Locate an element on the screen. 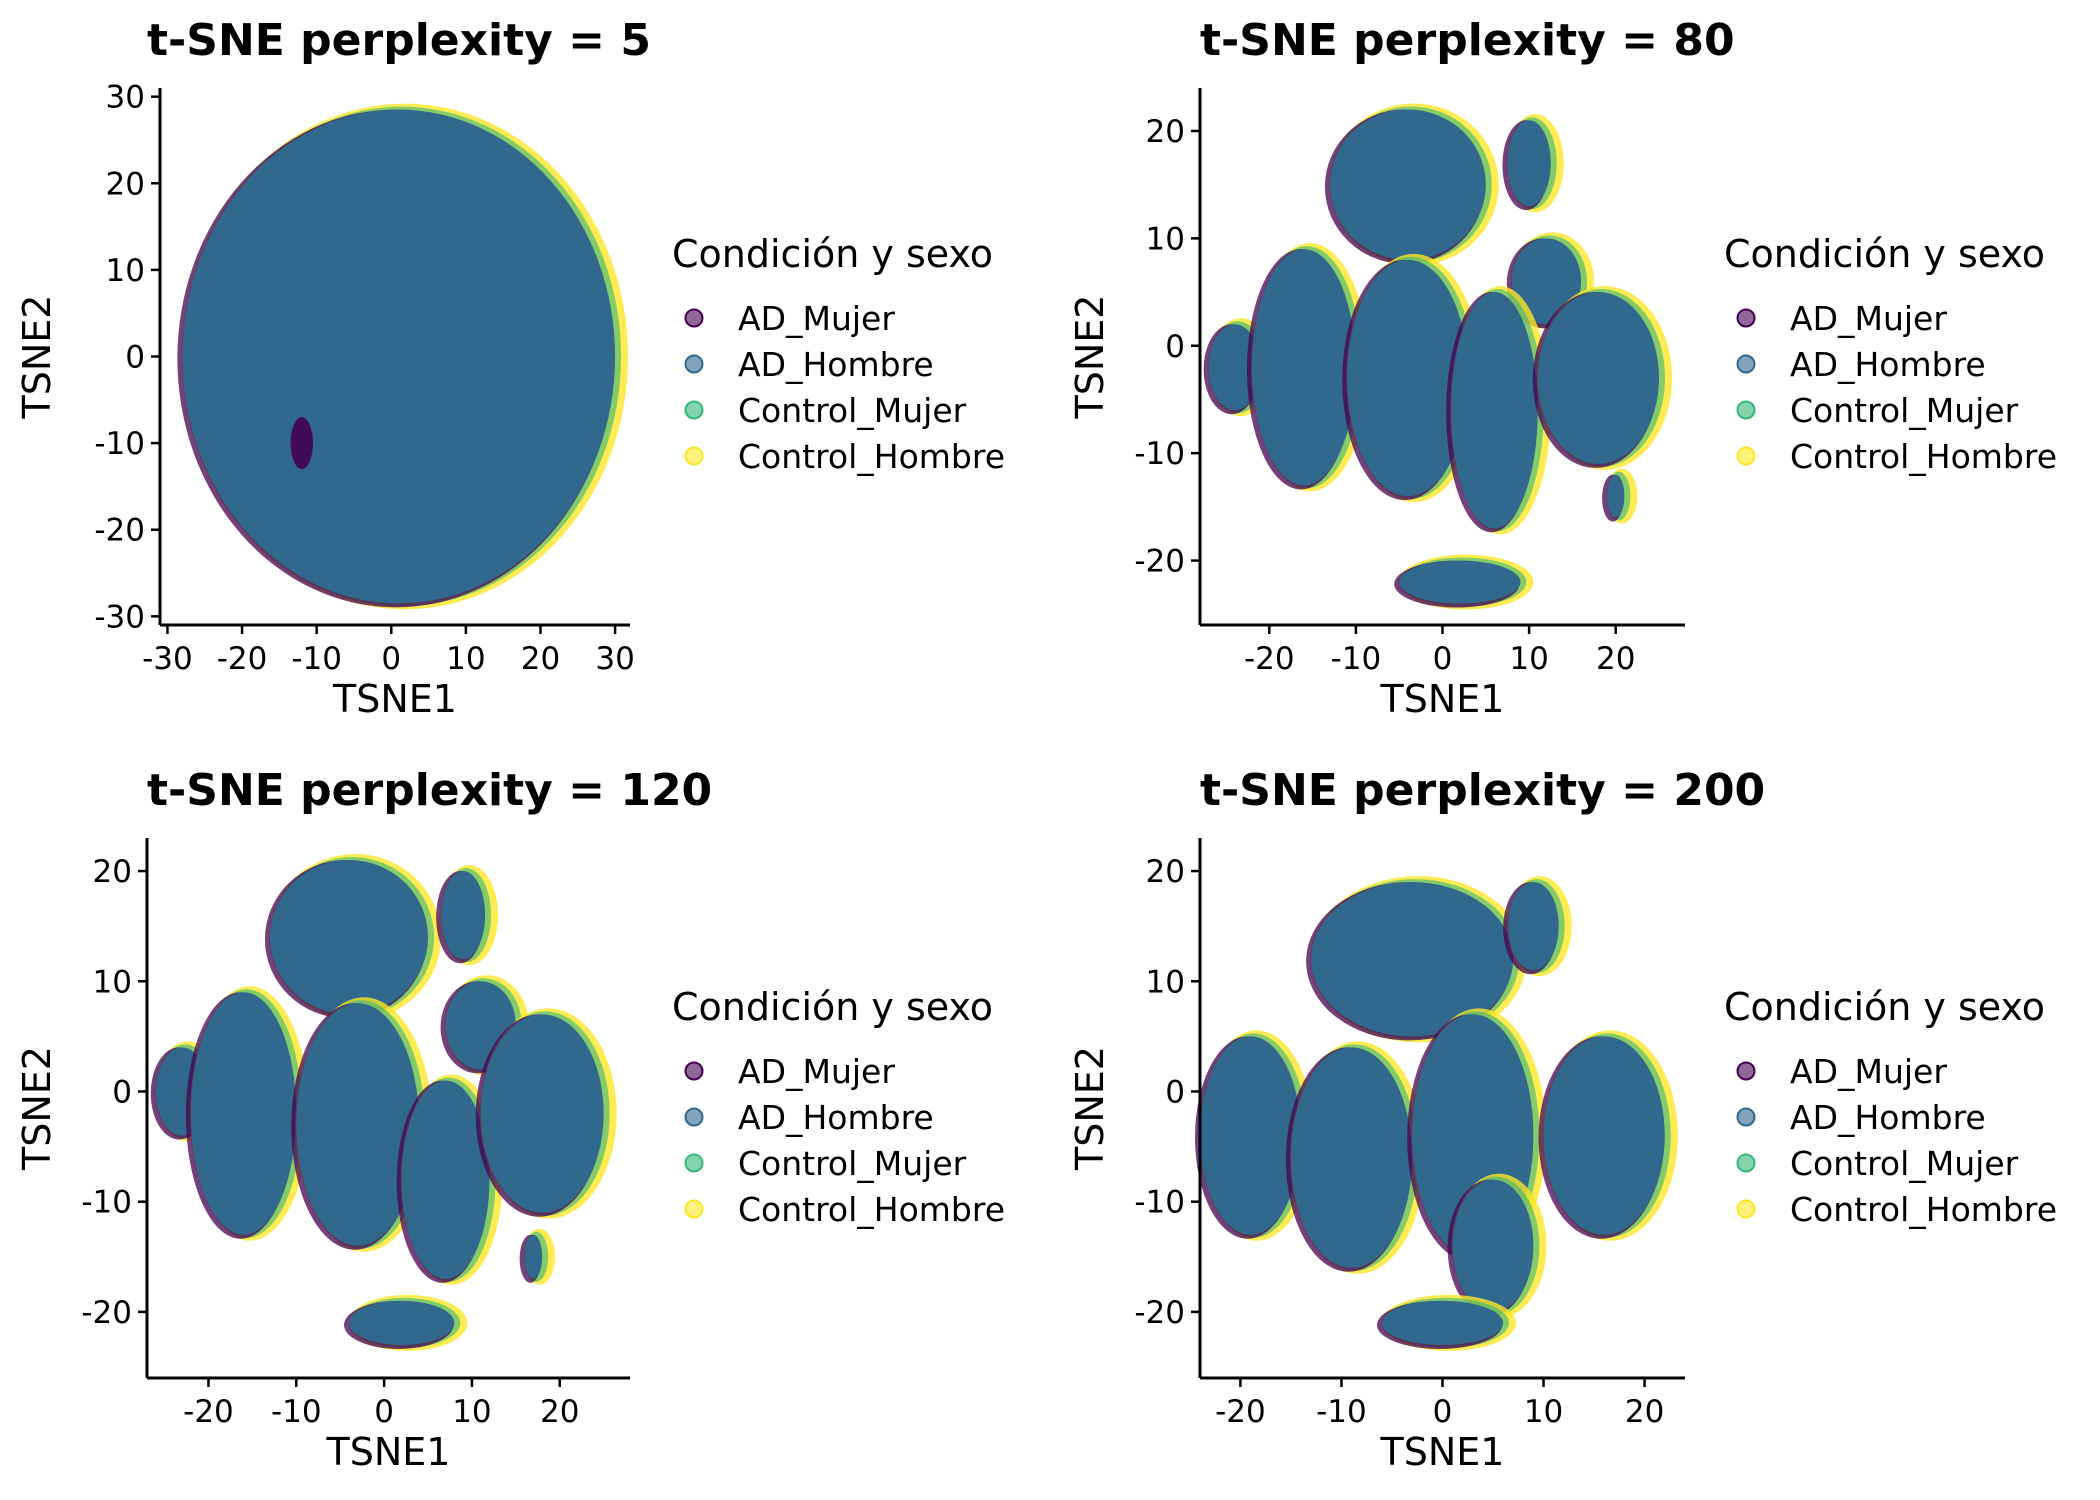  x-tick-label: -30 is located at coordinates (167, 659).